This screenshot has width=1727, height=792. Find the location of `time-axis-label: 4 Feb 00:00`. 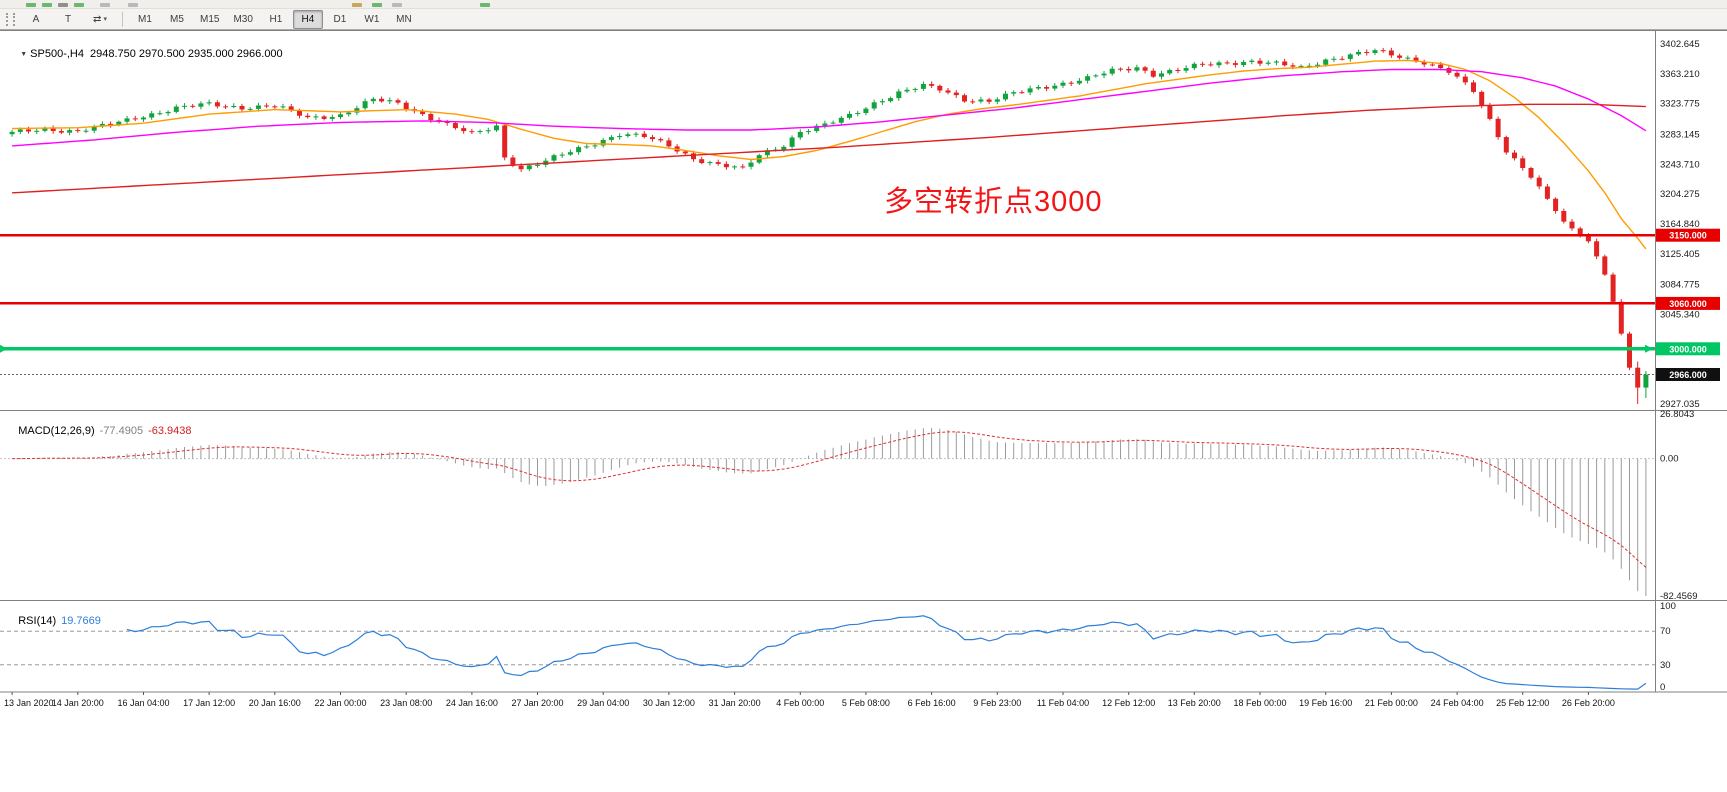

time-axis-label: 4 Feb 00:00 is located at coordinates (800, 703).